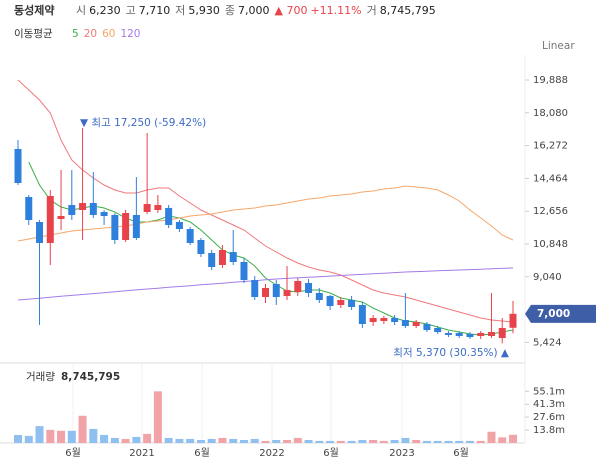  I want to click on volume-tick-label: 55.1m, so click(549, 391).